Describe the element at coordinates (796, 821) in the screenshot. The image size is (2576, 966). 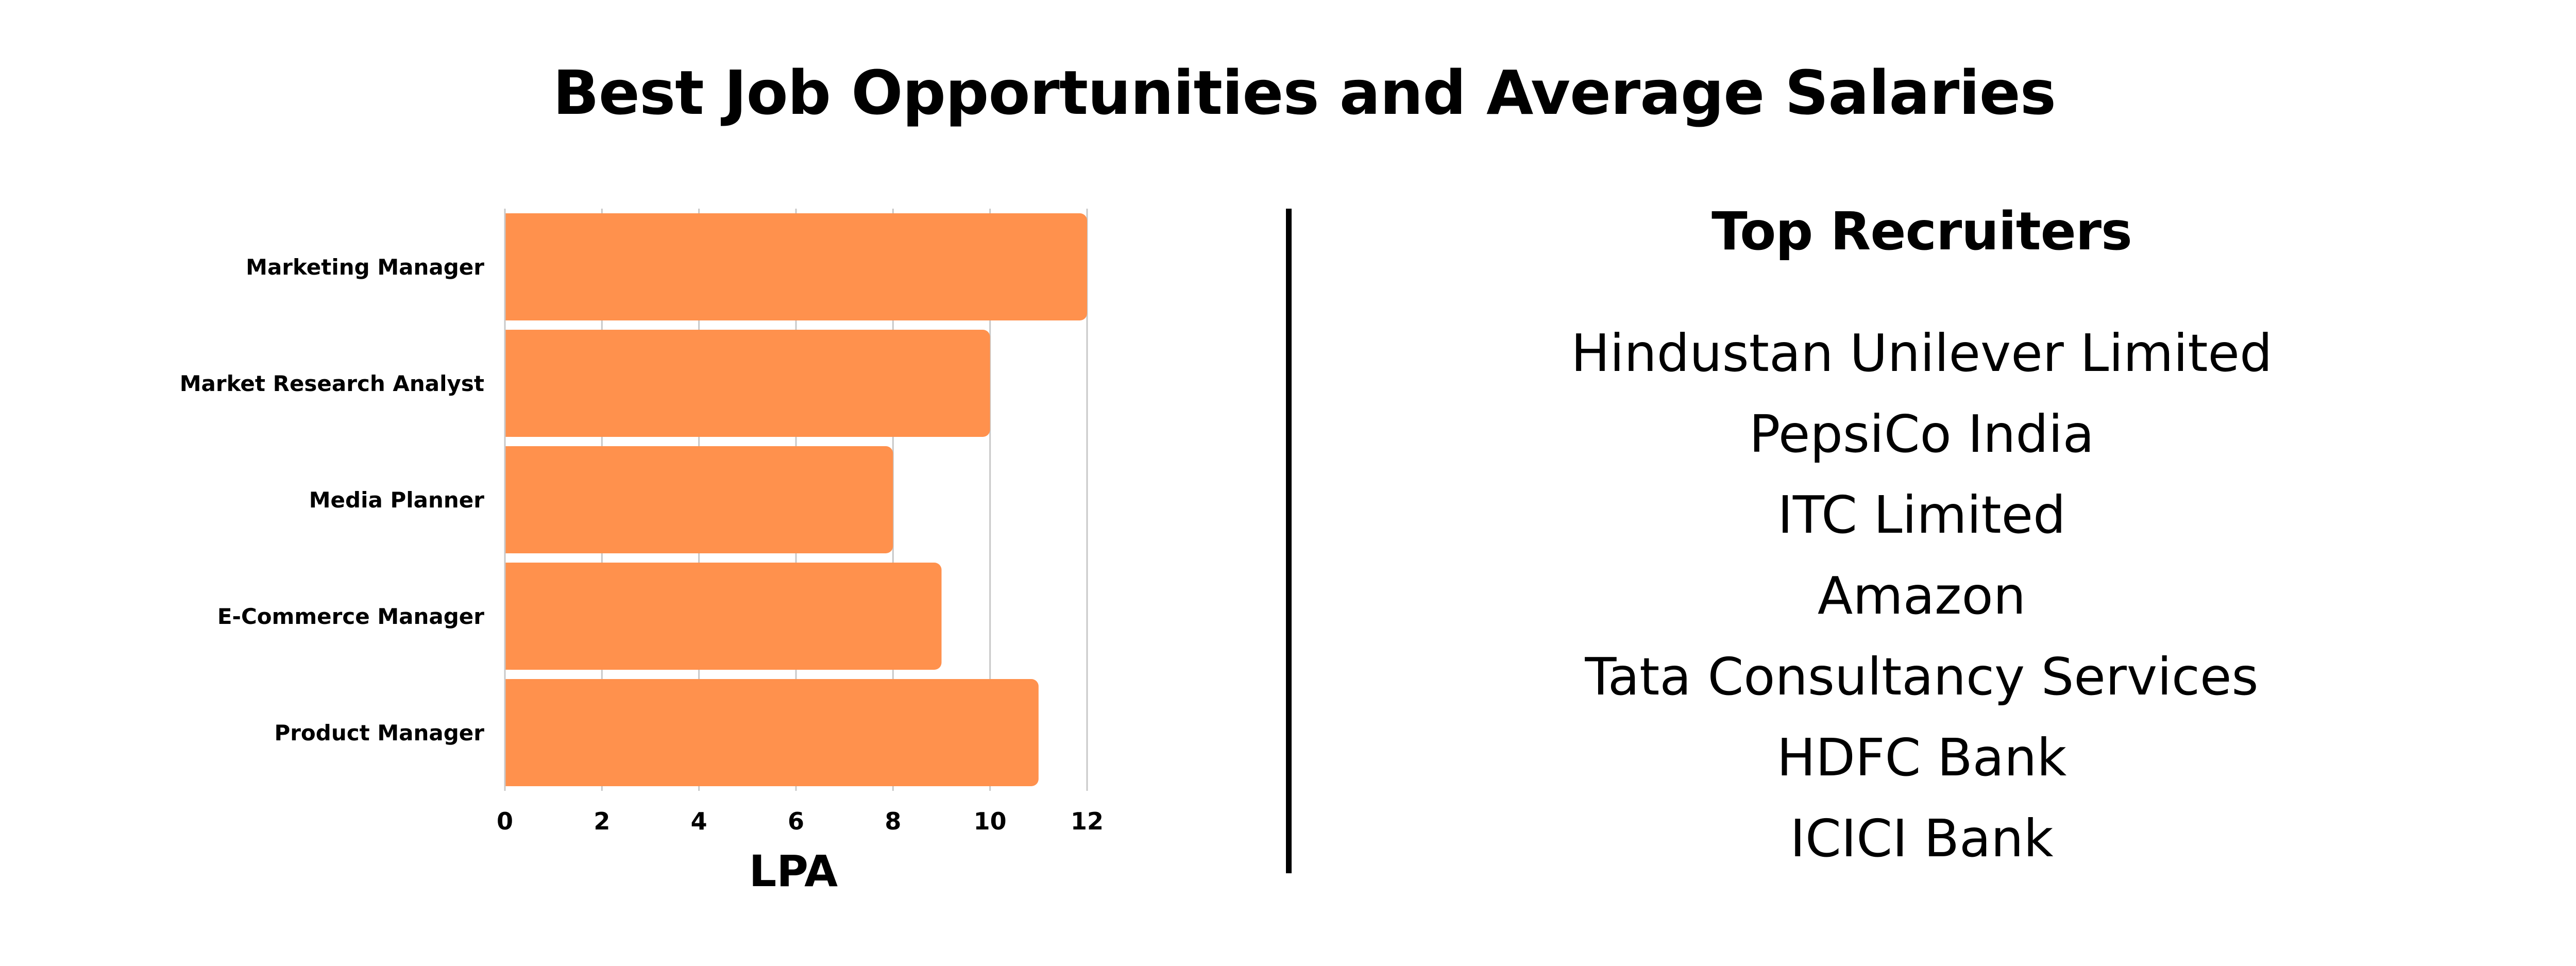
I see `x-tick-label: 6` at that location.